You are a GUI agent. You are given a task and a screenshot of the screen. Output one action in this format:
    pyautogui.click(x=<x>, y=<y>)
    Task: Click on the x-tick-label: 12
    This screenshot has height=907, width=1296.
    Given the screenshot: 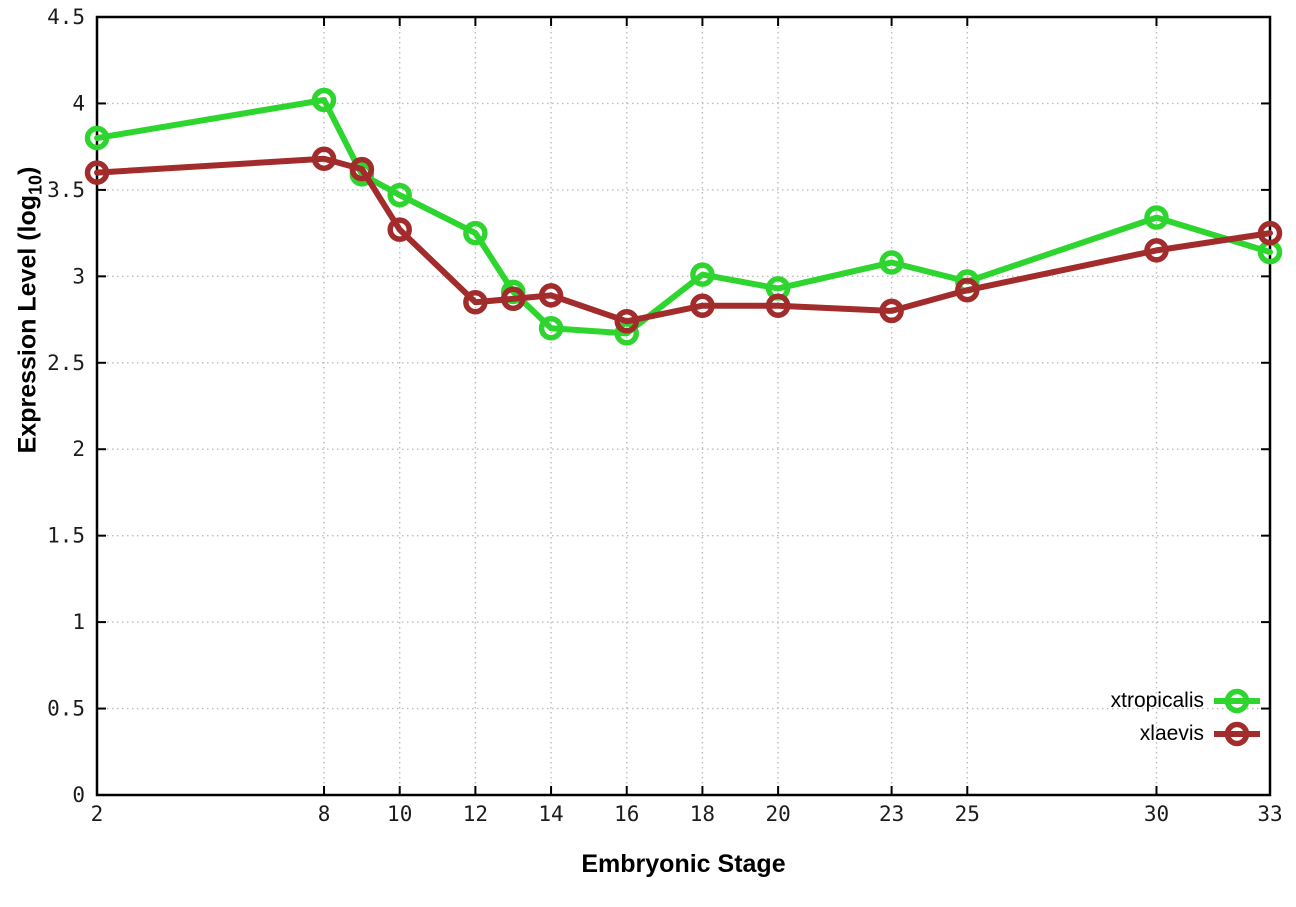 What is the action you would take?
    pyautogui.click(x=475, y=814)
    